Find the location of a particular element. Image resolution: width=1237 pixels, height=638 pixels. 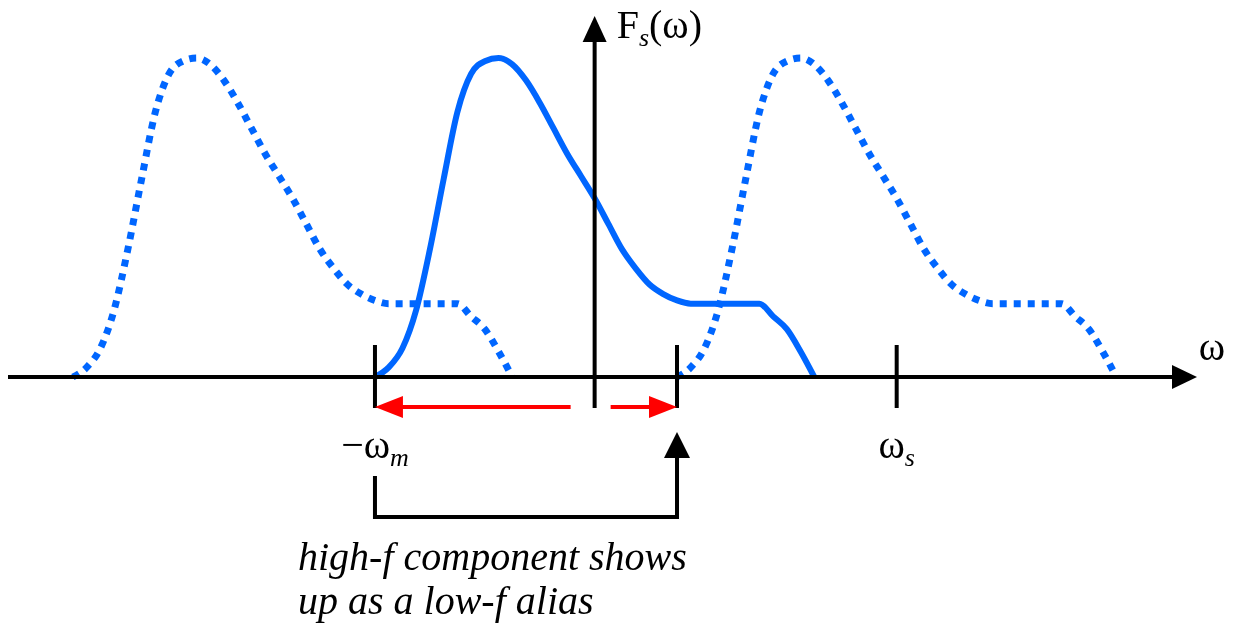

x-axis-title: ω is located at coordinates (1212, 346).